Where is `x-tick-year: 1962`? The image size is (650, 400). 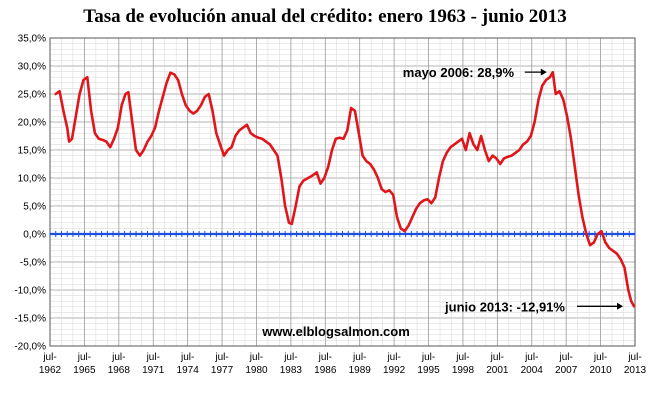 x-tick-year: 1962 is located at coordinates (50, 370).